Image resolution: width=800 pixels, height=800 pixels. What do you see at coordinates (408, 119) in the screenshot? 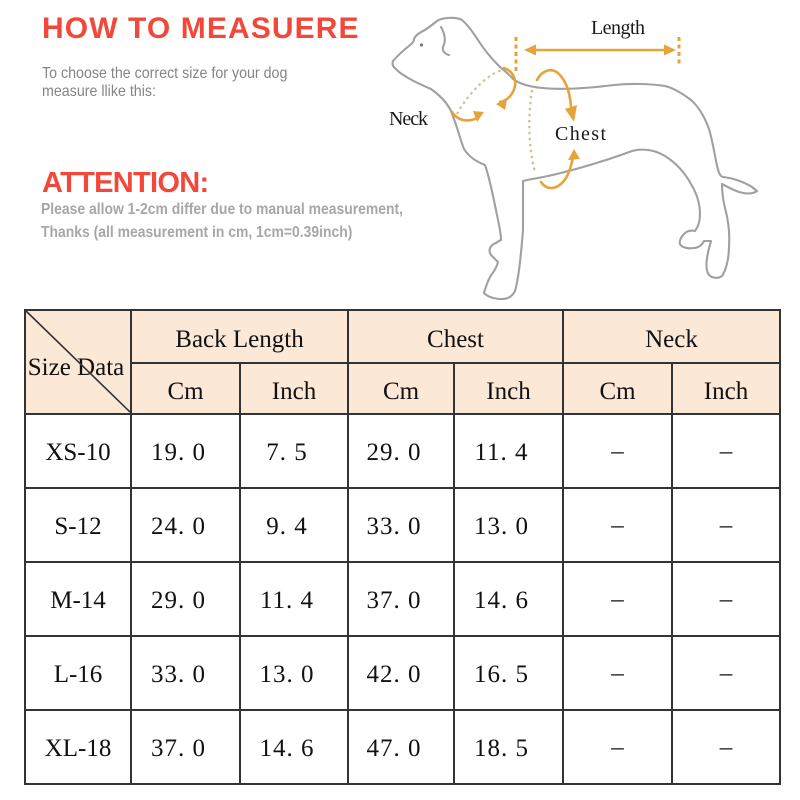
I see `svg-text: Neck` at bounding box center [408, 119].